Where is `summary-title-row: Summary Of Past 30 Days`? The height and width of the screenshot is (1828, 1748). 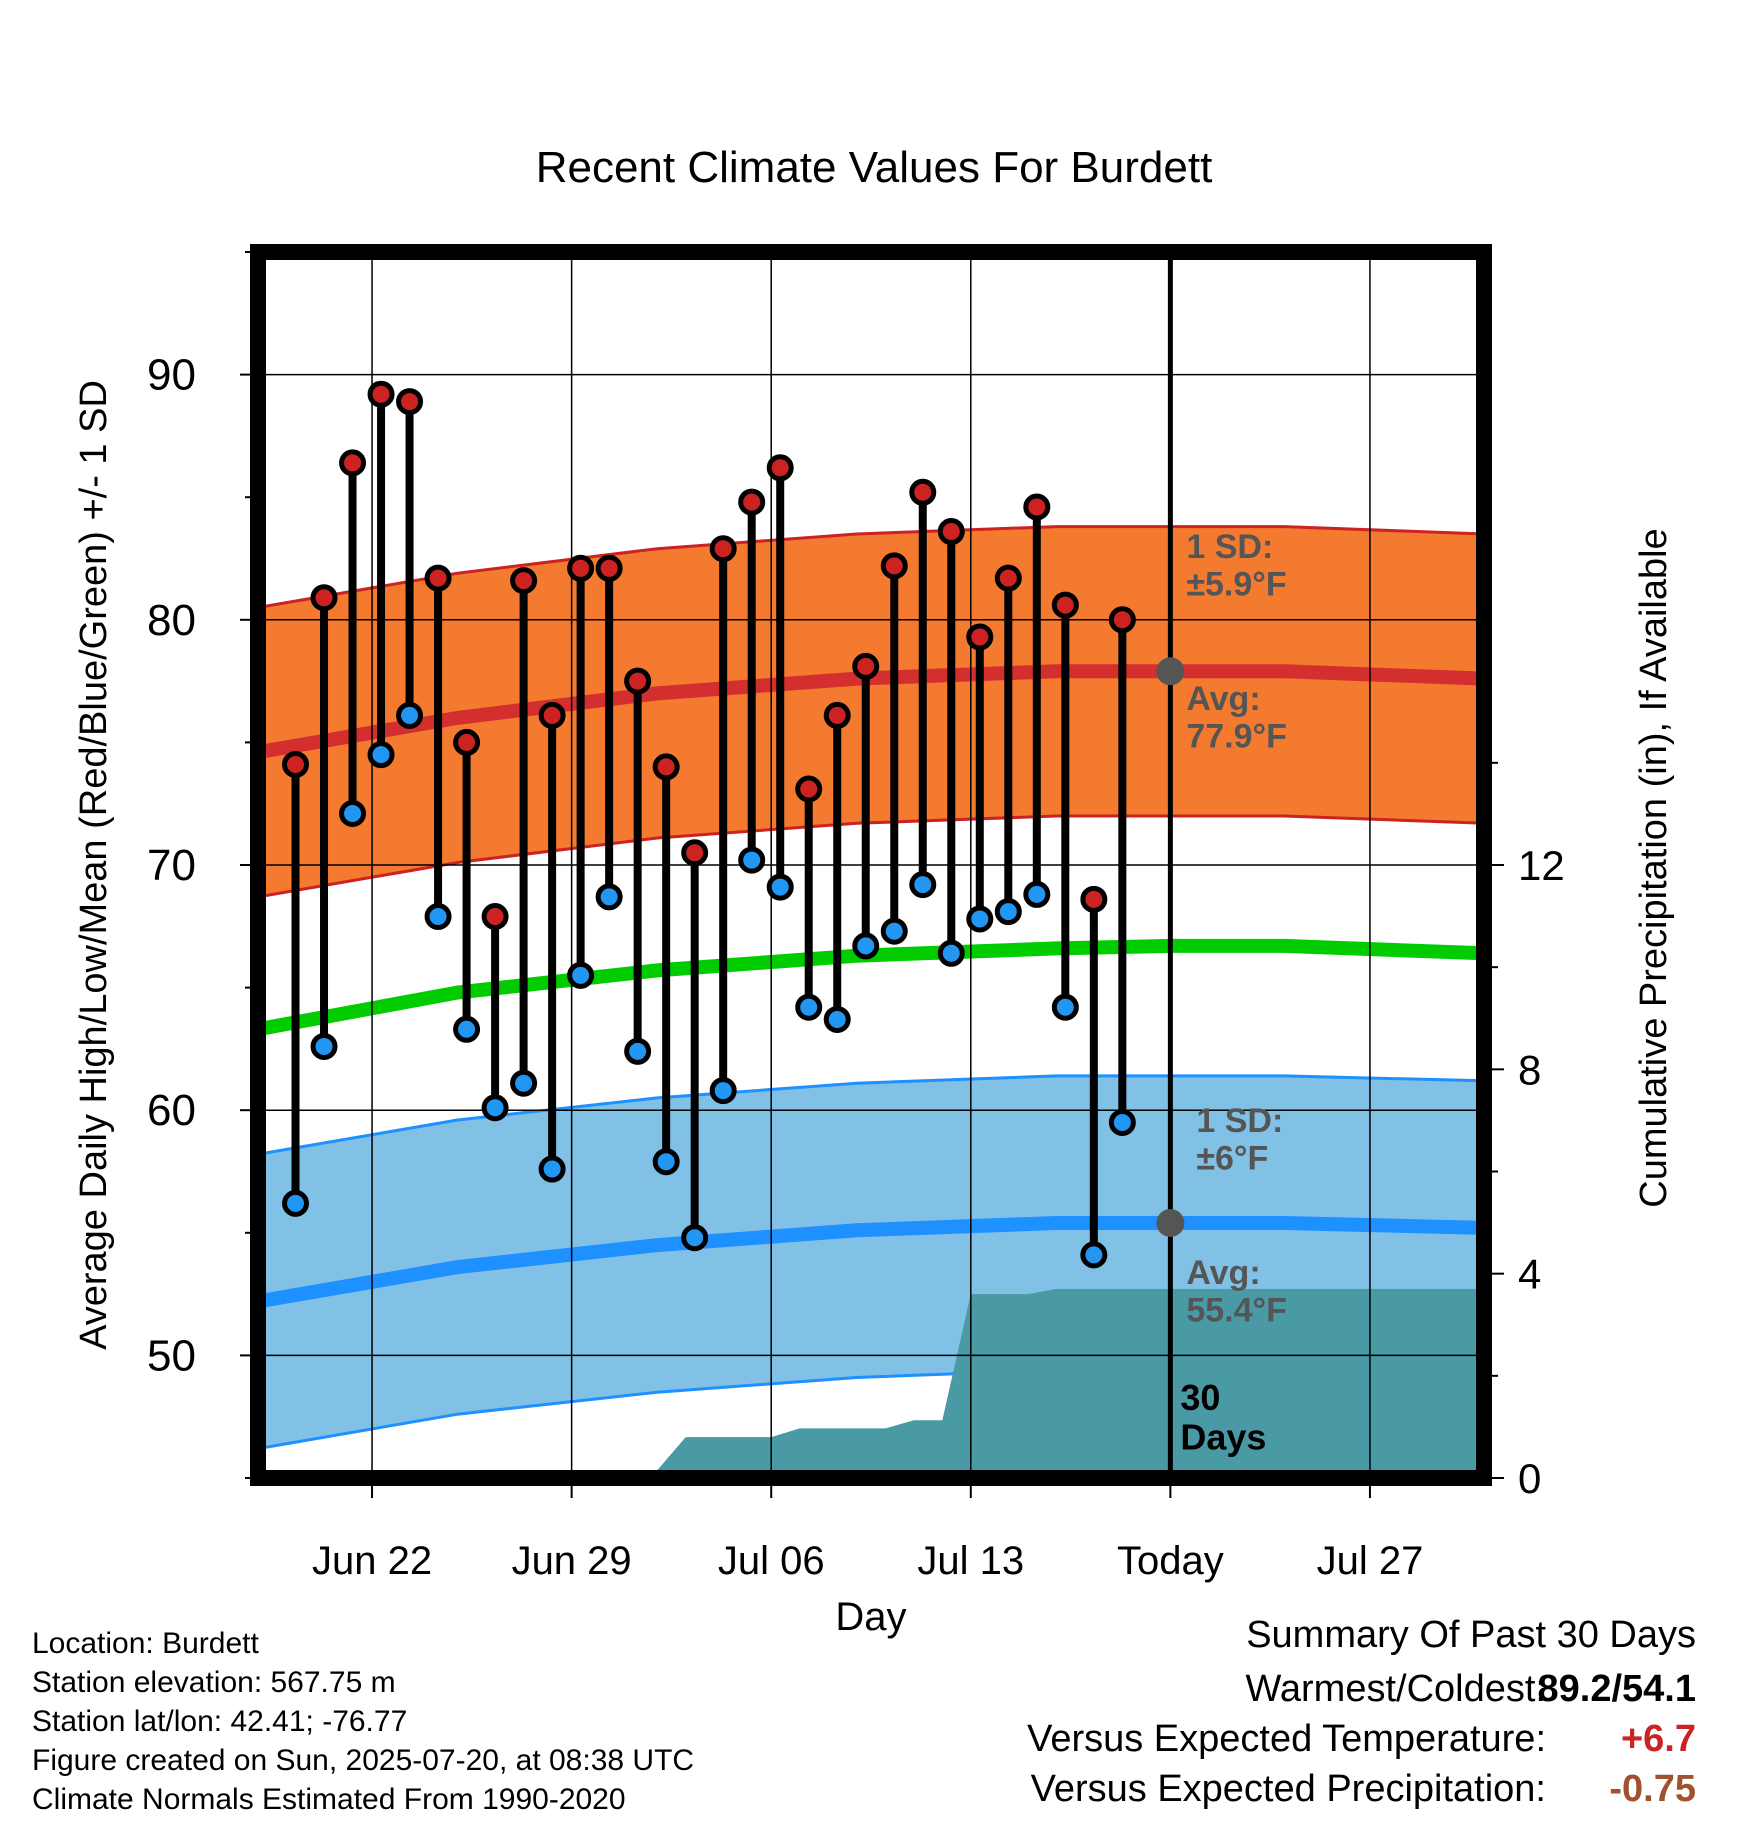 summary-title-row: Summary Of Past 30 Days is located at coordinates (1246, 1641).